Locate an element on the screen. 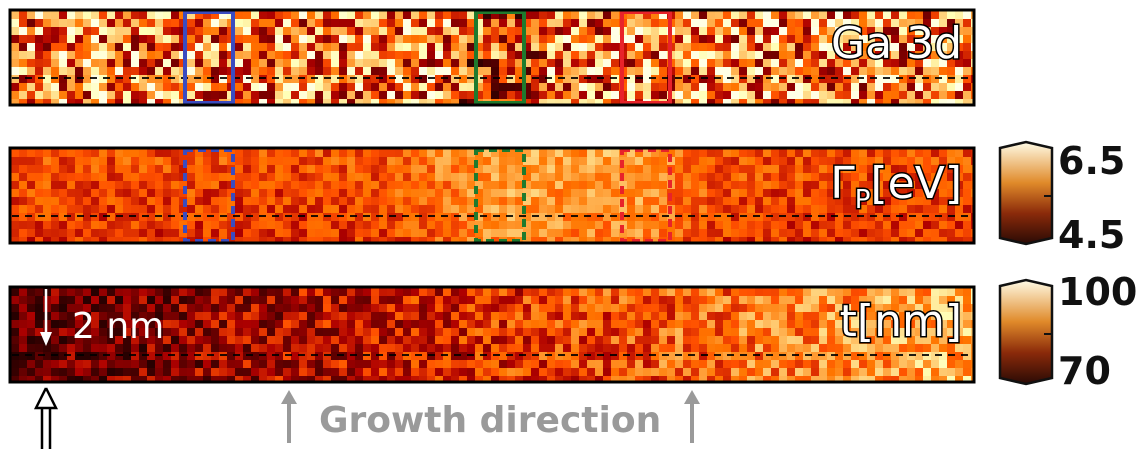  colorbar-gamma-max: 6.5 is located at coordinates (1091, 161).